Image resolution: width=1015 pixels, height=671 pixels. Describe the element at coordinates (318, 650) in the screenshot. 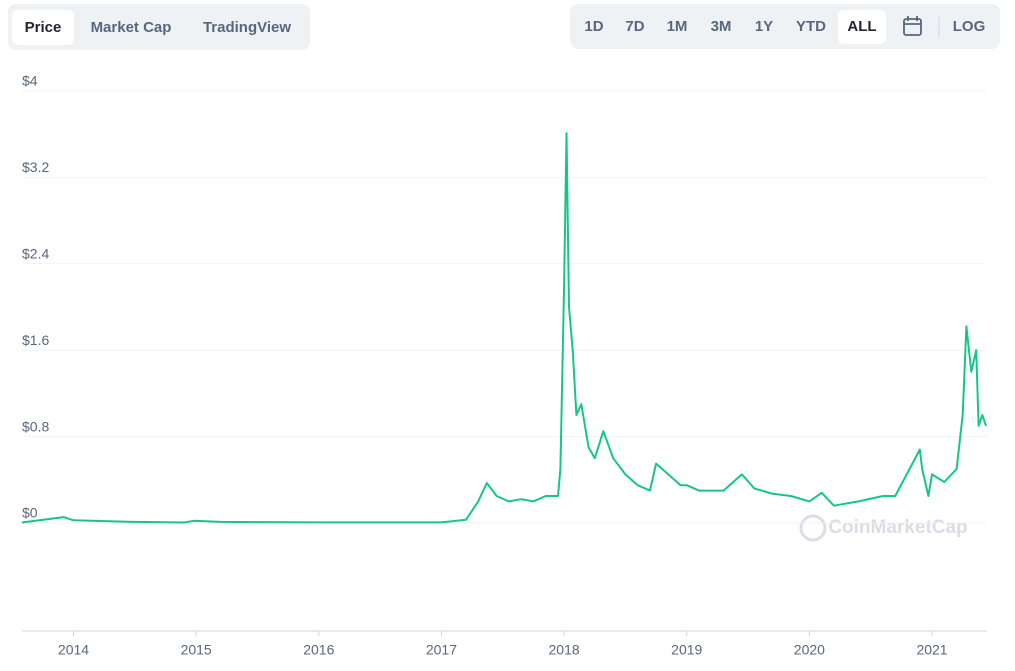

I see `x-tick-label: 2016` at that location.